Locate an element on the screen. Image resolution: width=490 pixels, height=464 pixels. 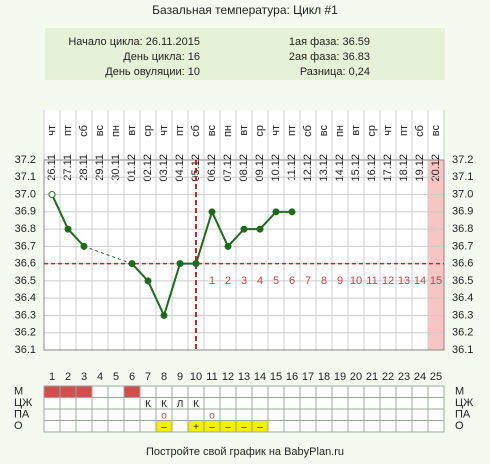
date-label: 05.12 is located at coordinates (196, 168).